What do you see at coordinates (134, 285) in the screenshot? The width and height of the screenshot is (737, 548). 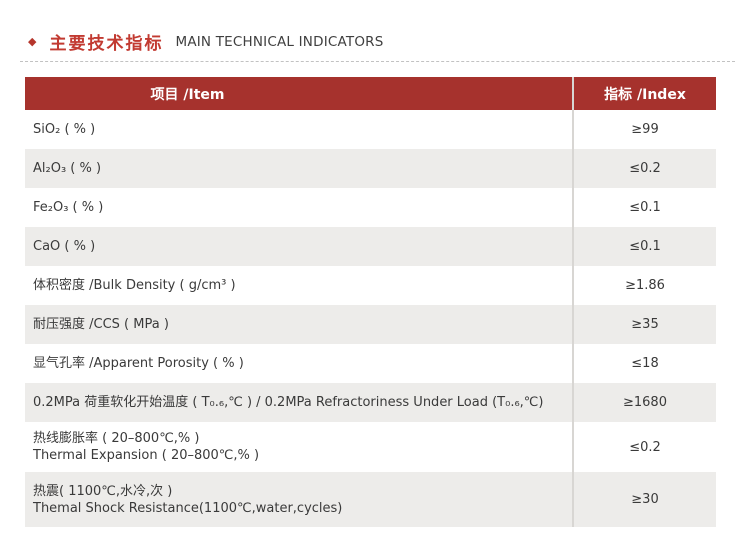 I see `item-text: 体积密度 /Bulk Density ( g/cm³ )` at bounding box center [134, 285].